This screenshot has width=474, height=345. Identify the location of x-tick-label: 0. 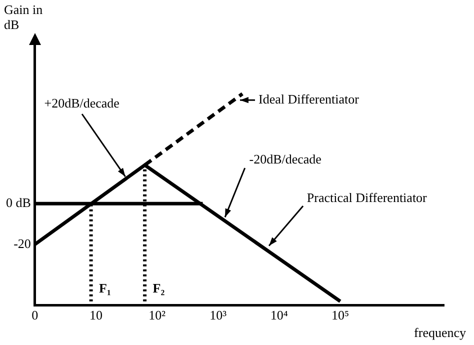
(35, 315).